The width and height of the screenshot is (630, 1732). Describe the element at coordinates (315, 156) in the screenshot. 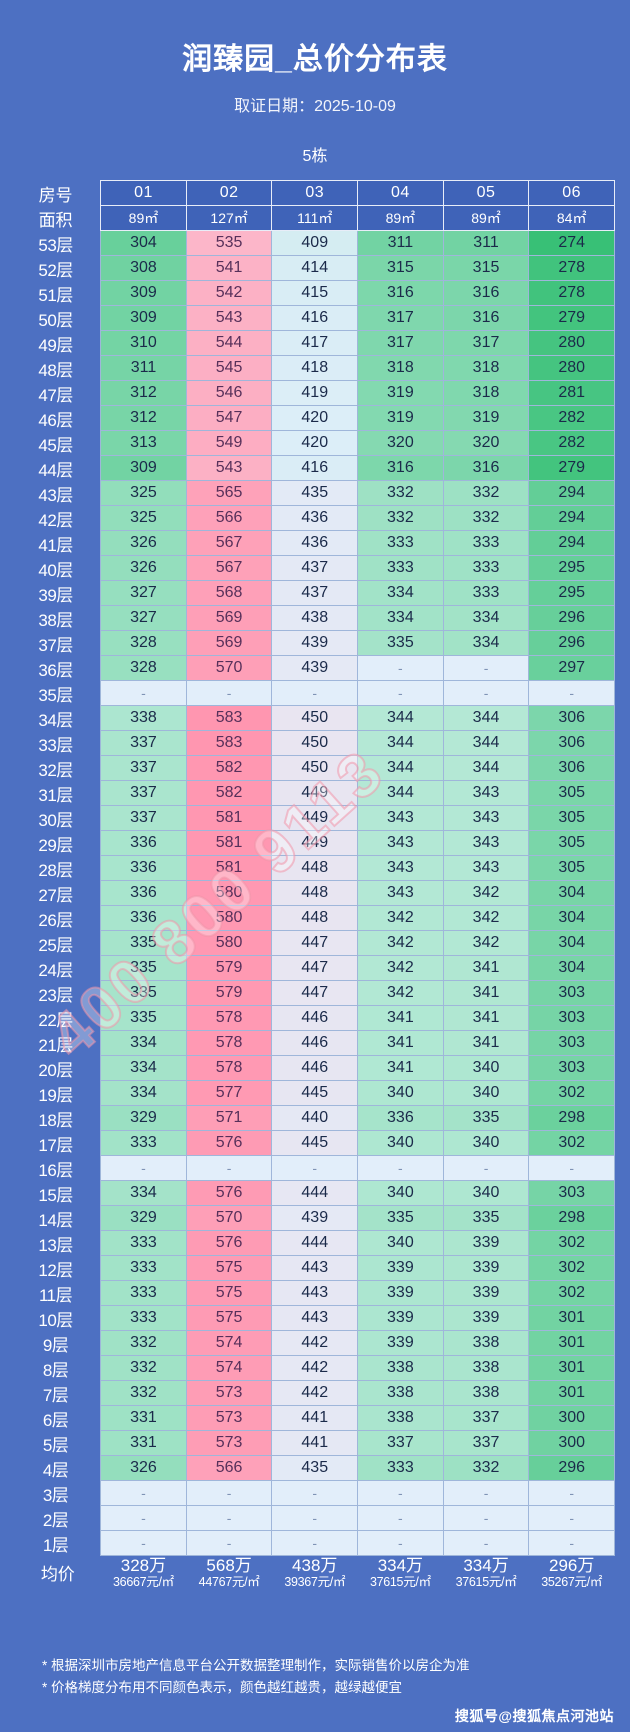

I see `building-label: 5栋` at that location.